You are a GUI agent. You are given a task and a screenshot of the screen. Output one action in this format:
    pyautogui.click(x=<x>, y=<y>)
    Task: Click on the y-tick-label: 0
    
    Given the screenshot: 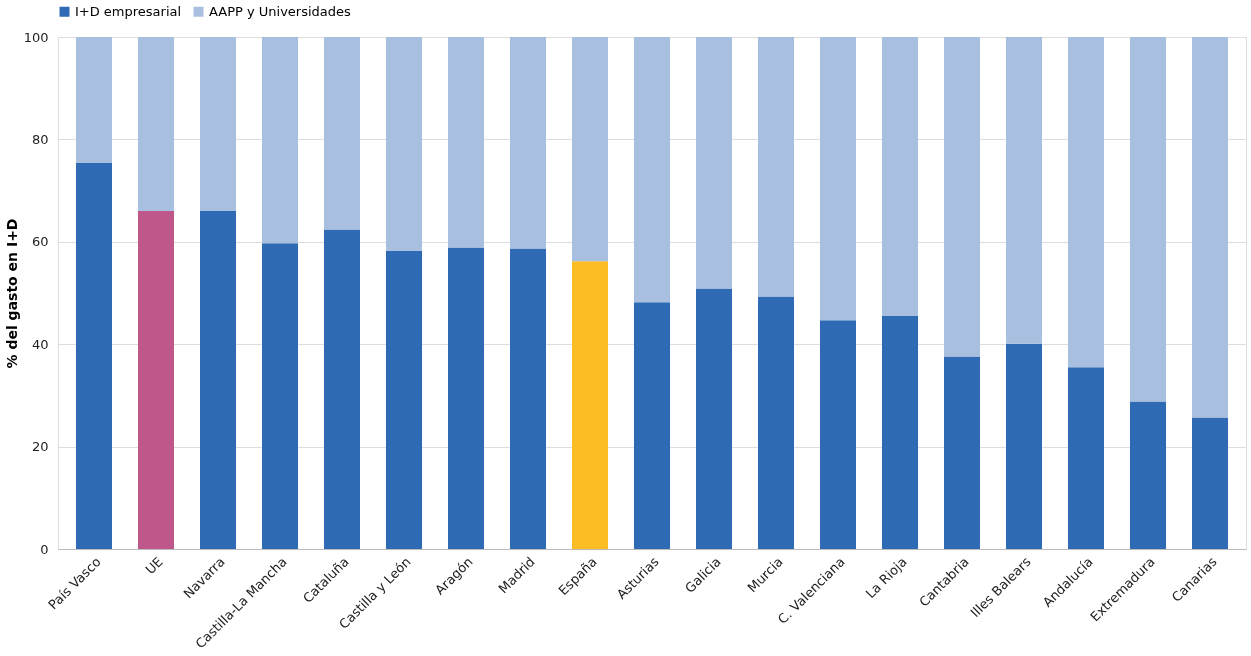 What is the action you would take?
    pyautogui.click(x=44, y=549)
    